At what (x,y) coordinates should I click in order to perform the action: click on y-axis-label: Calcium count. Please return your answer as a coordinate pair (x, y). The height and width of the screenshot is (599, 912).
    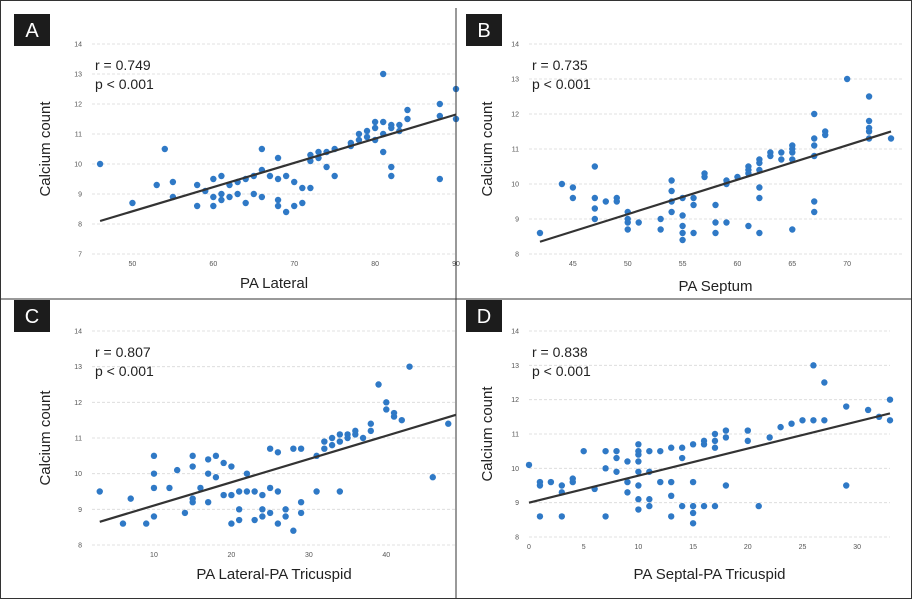
    Looking at the image, I should click on (45, 438).